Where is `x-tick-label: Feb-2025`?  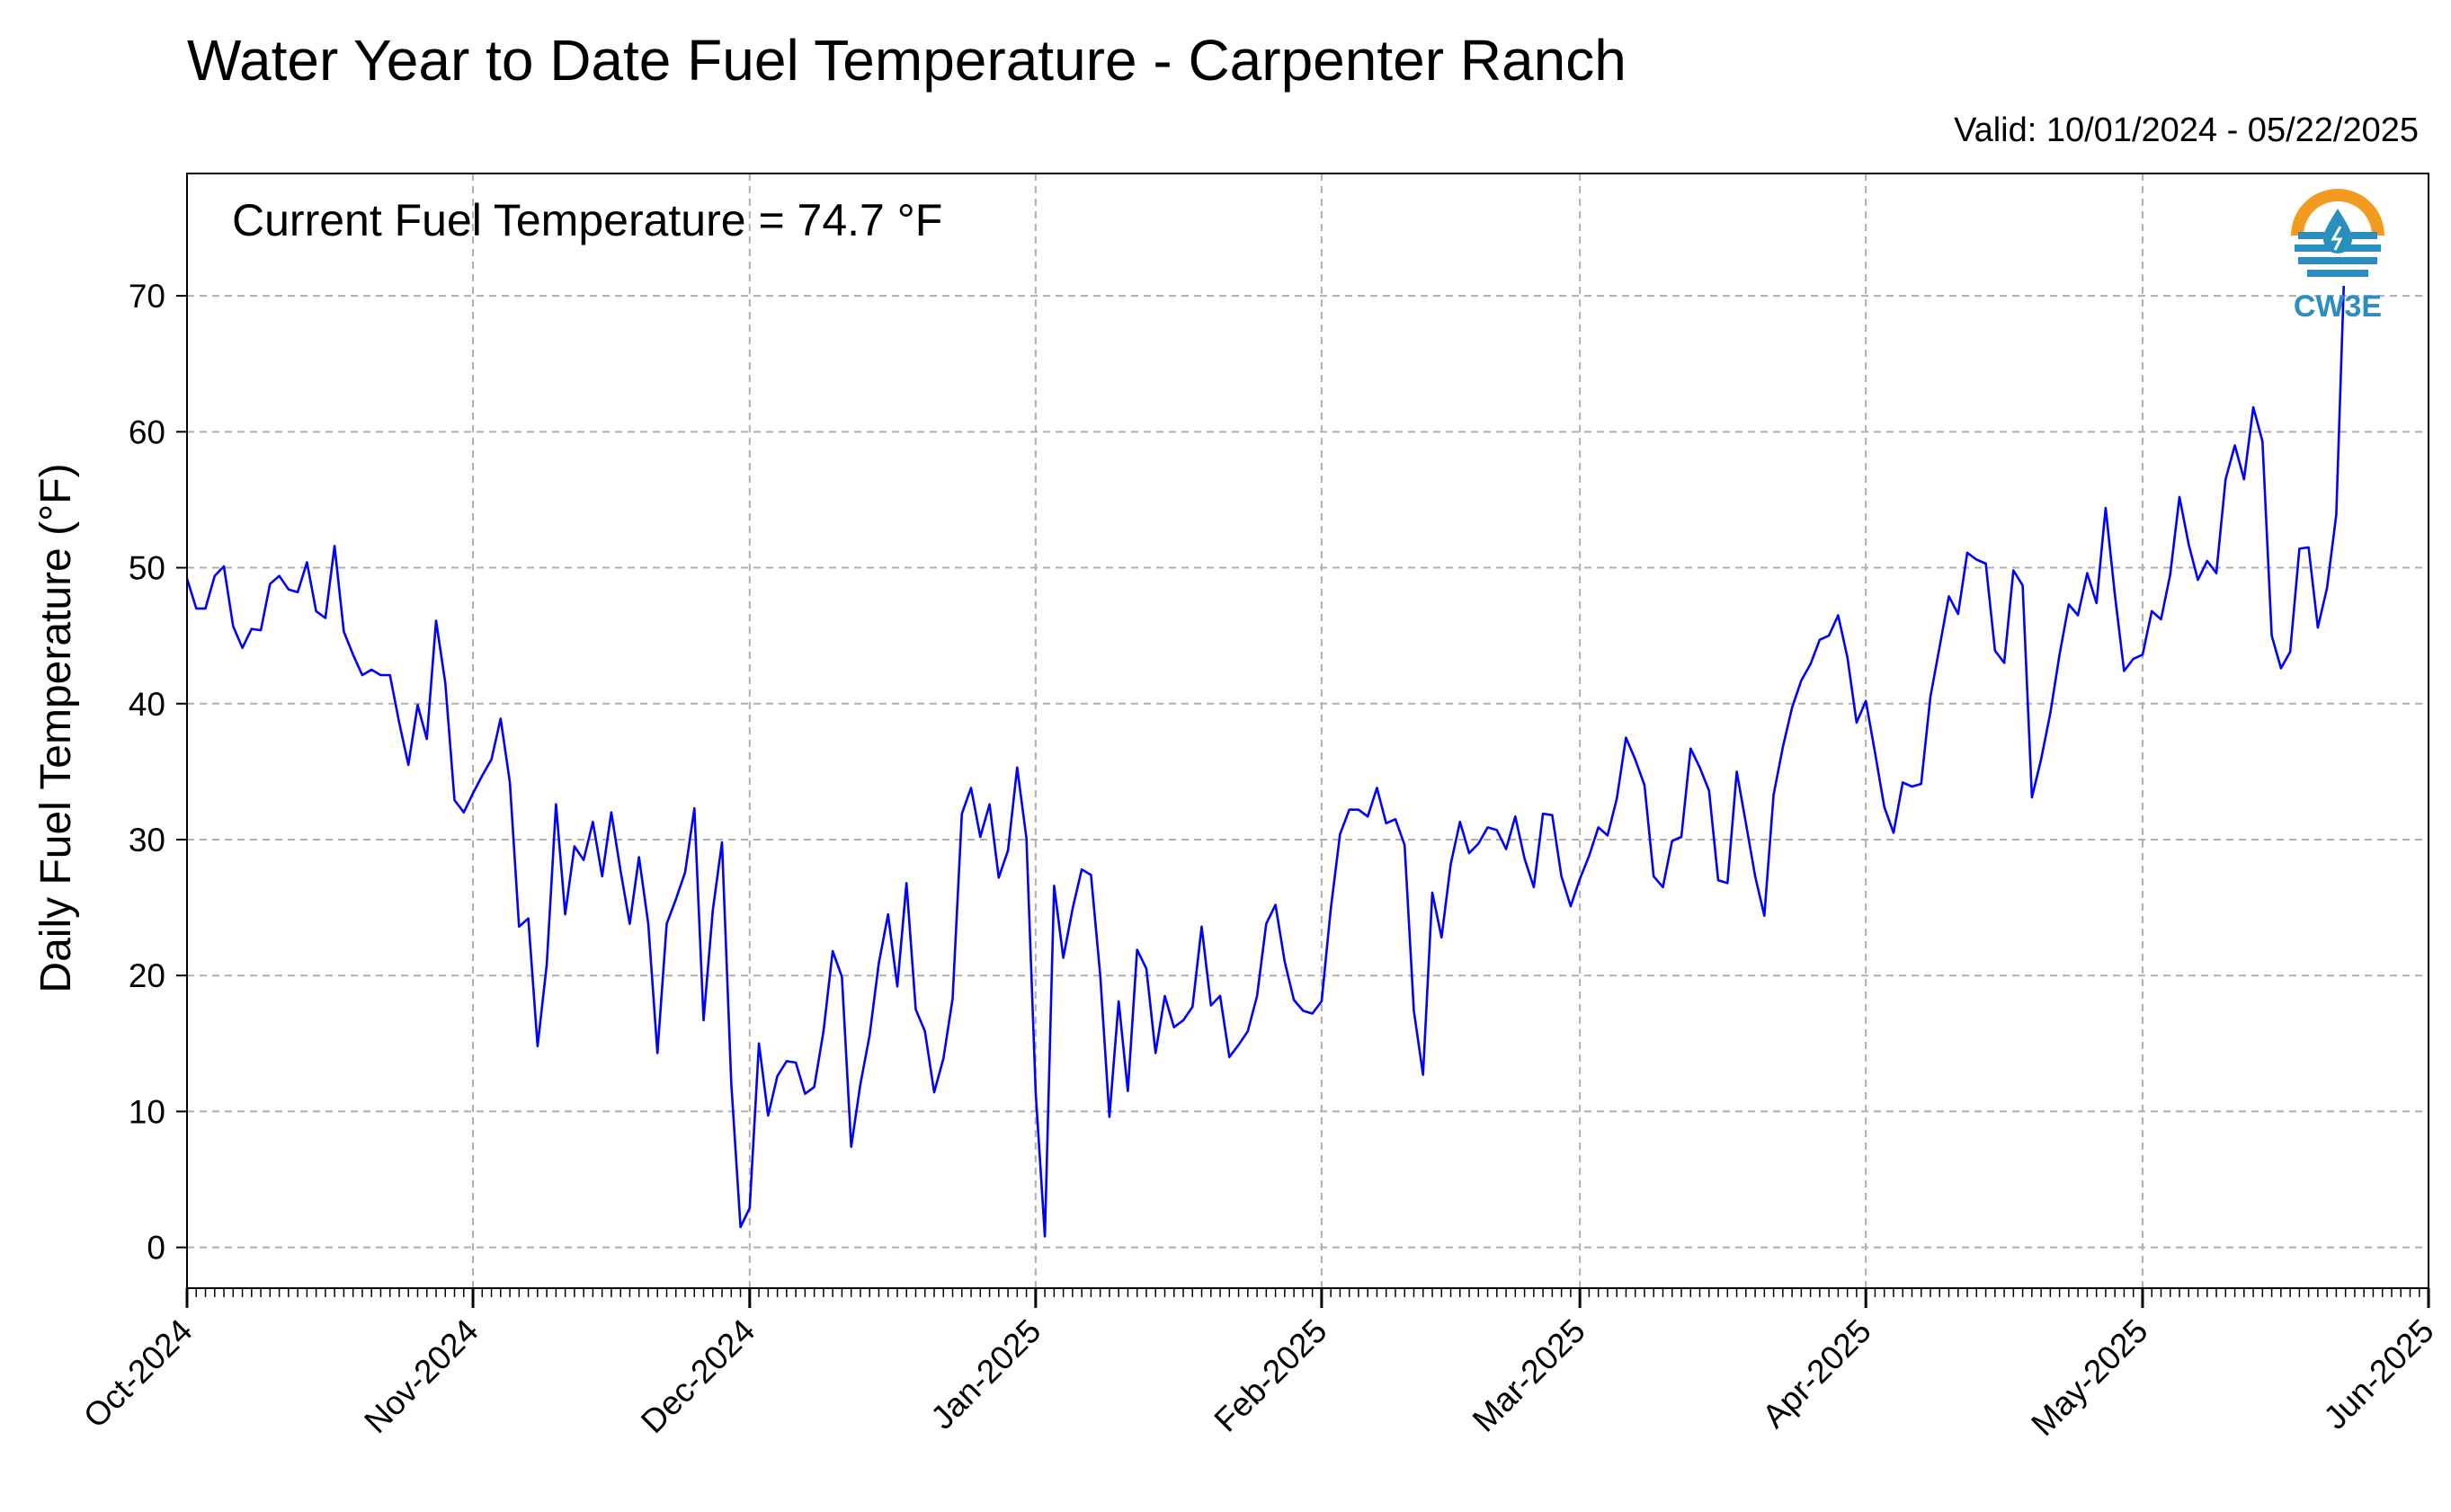 x-tick-label: Feb-2025 is located at coordinates (1271, 1375).